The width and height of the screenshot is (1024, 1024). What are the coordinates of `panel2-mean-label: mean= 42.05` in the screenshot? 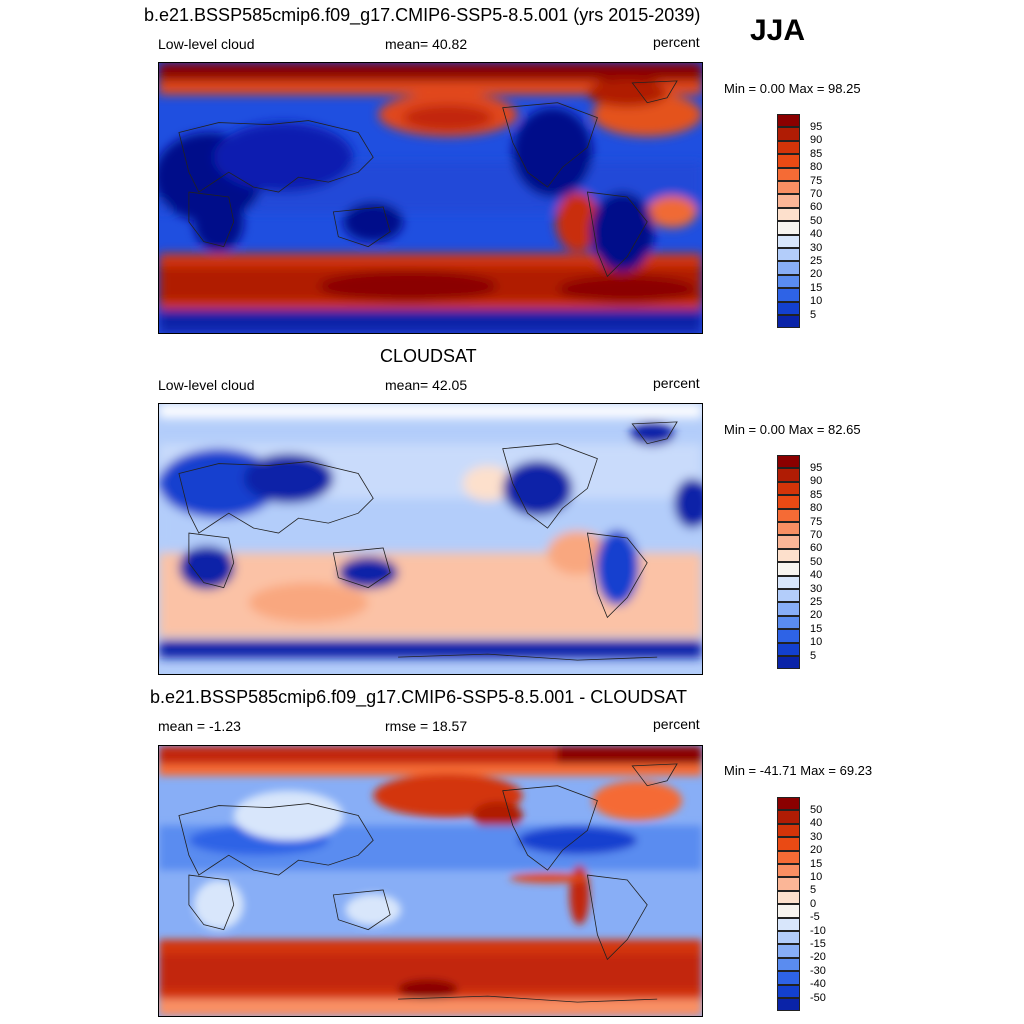 It's located at (426, 385).